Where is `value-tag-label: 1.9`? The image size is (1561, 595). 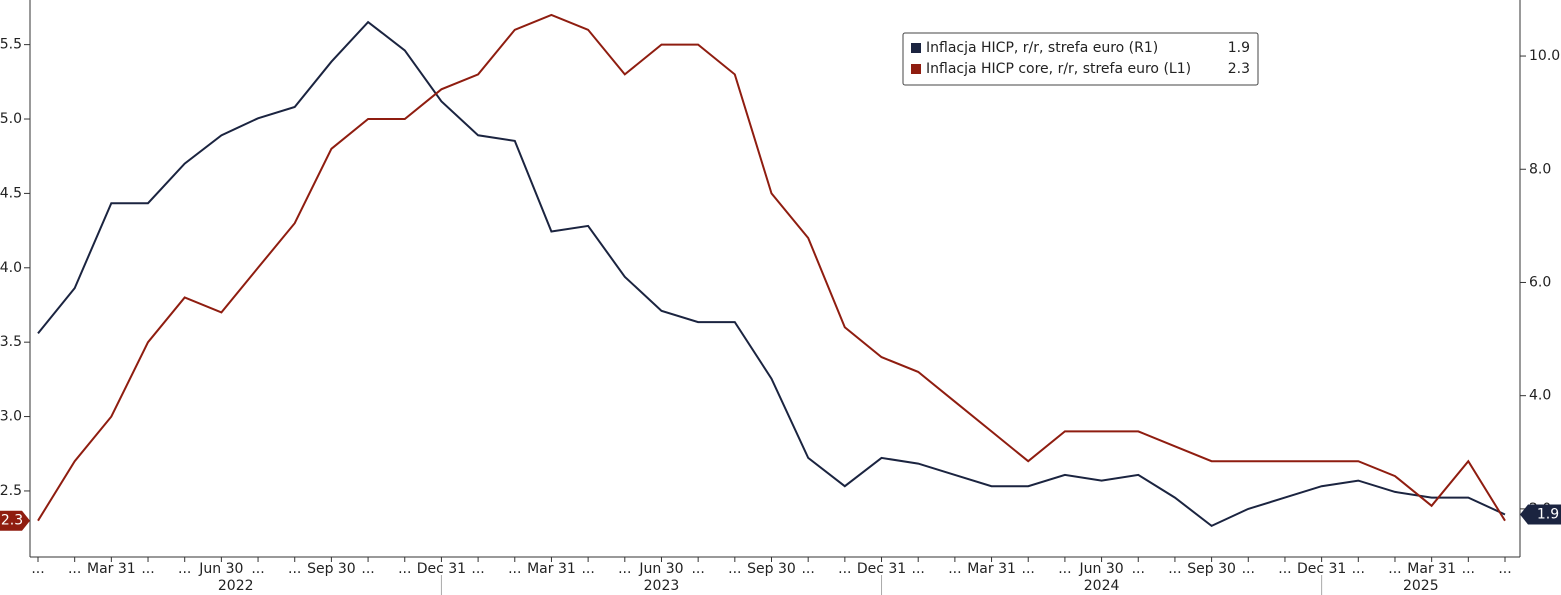
value-tag-label: 1.9 is located at coordinates (1548, 515).